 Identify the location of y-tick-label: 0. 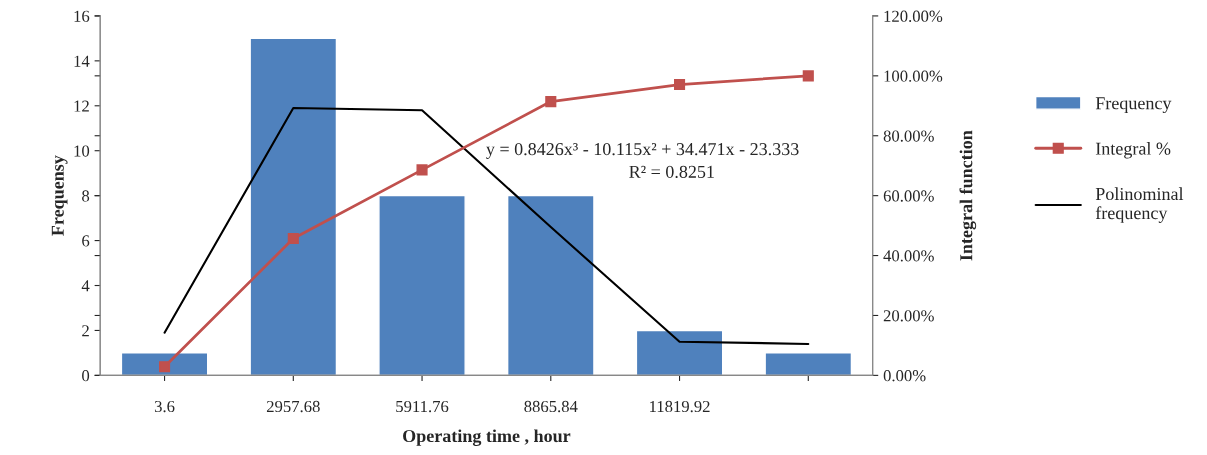
(86, 376).